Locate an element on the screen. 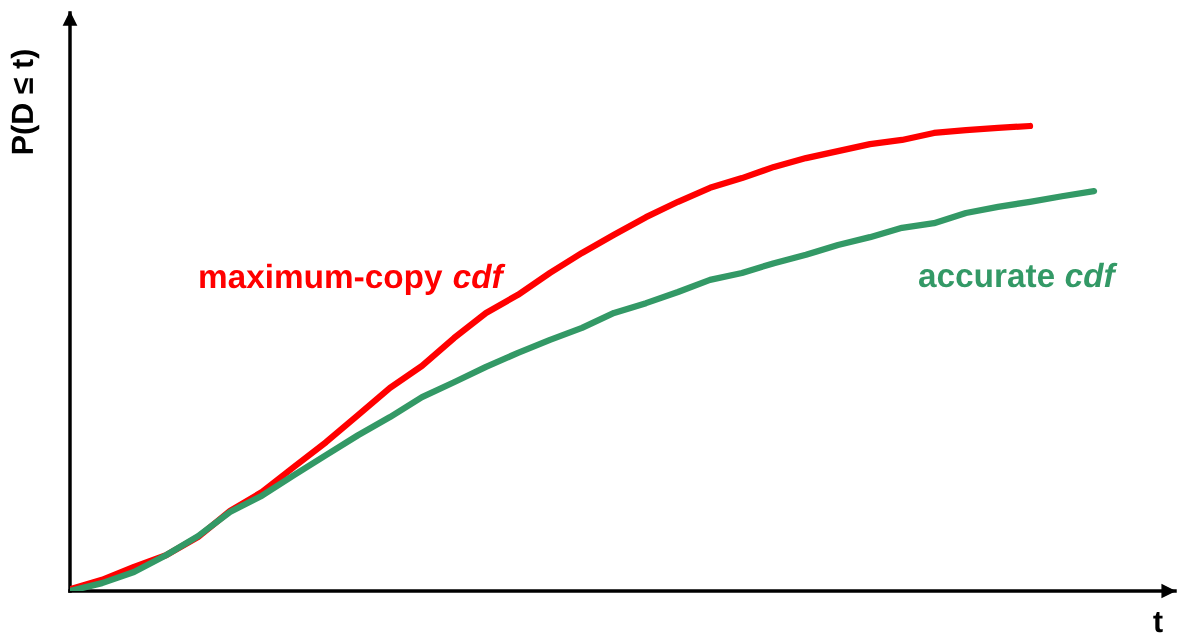 The width and height of the screenshot is (1178, 635). series-label: accurate cdf is located at coordinates (1018, 275).